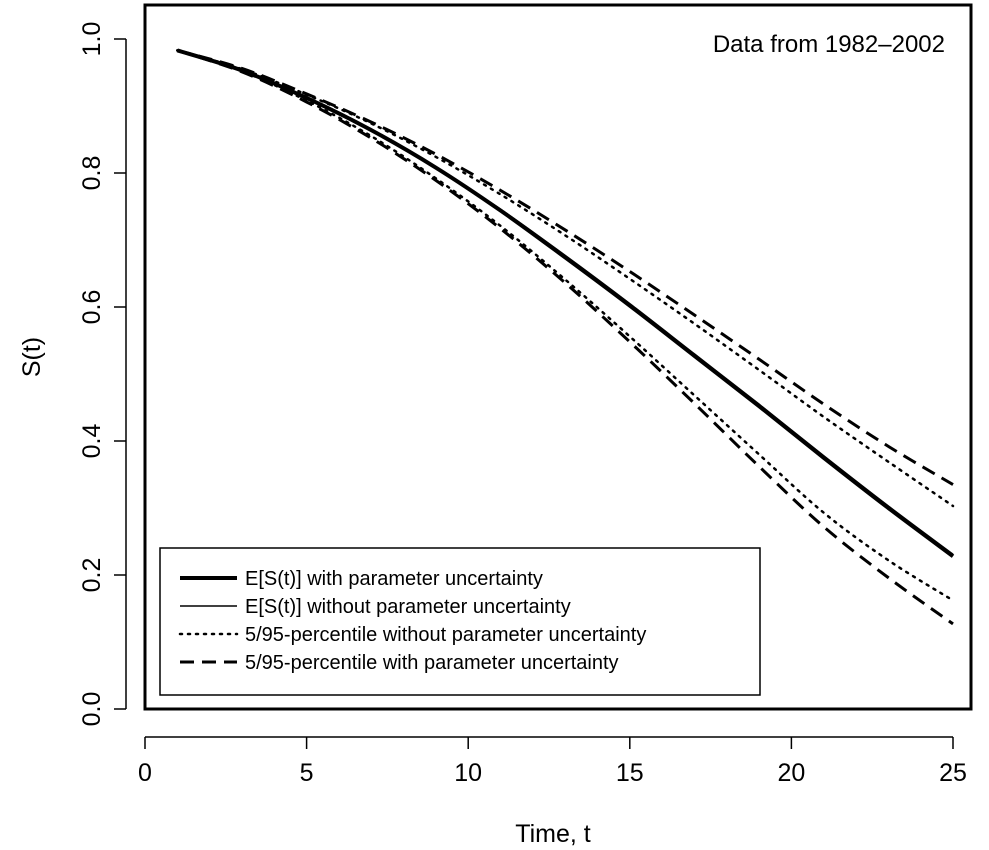 The image size is (989, 850). I want to click on y-tick-label: 0.4, so click(92, 441).